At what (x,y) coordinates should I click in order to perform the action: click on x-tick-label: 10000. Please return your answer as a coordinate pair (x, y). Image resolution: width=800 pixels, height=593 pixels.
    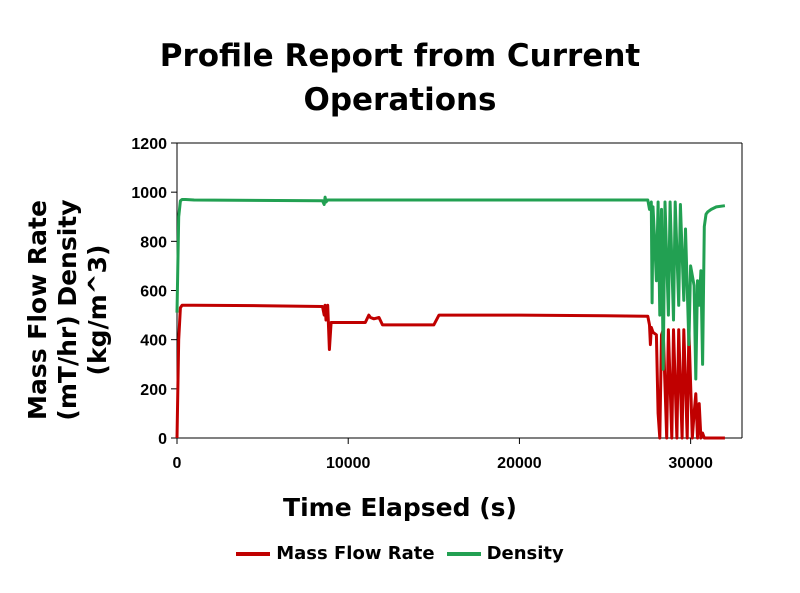
    Looking at the image, I should click on (348, 463).